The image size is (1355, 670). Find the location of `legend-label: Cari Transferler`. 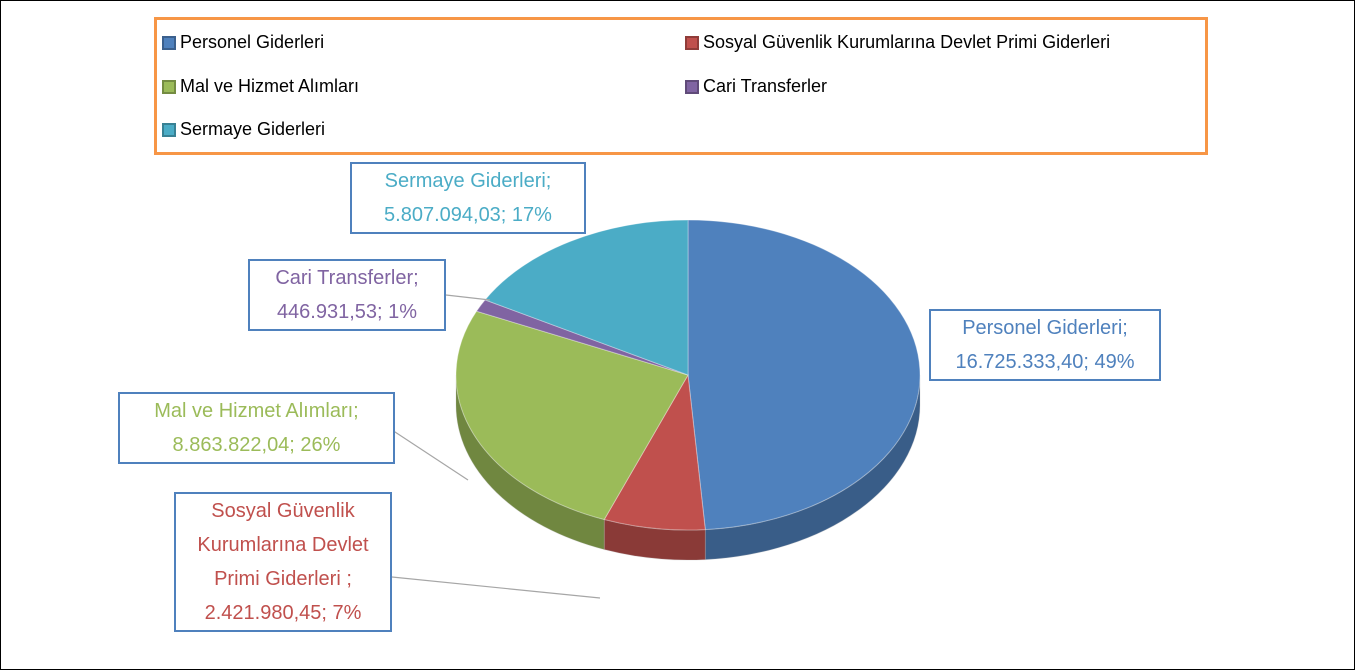

legend-label: Cari Transferler is located at coordinates (765, 86).